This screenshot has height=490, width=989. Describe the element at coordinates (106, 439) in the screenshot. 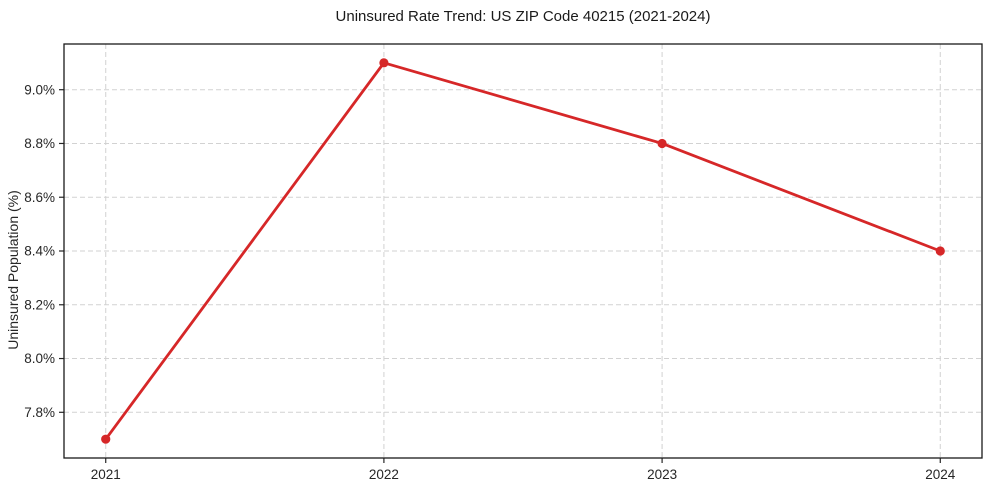

I see `data-point-2021` at that location.